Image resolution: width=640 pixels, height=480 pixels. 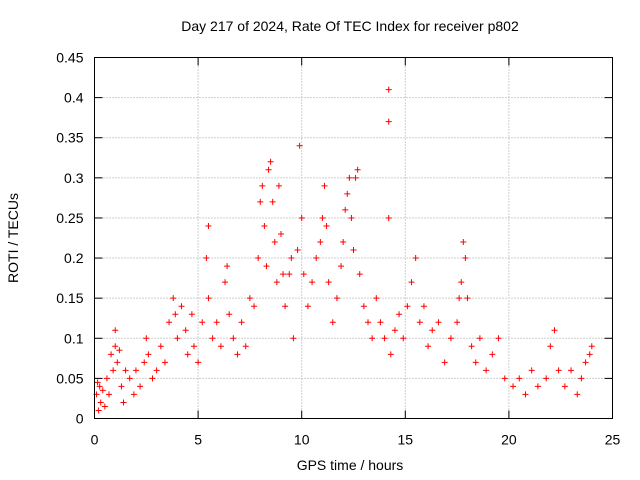 What do you see at coordinates (95, 440) in the screenshot?
I see `x-tick-label: 0` at bounding box center [95, 440].